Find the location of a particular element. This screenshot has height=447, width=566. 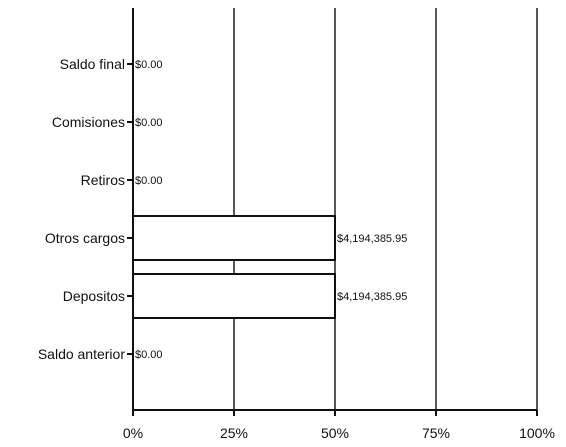

category-label: Comisiones is located at coordinates (88, 122).